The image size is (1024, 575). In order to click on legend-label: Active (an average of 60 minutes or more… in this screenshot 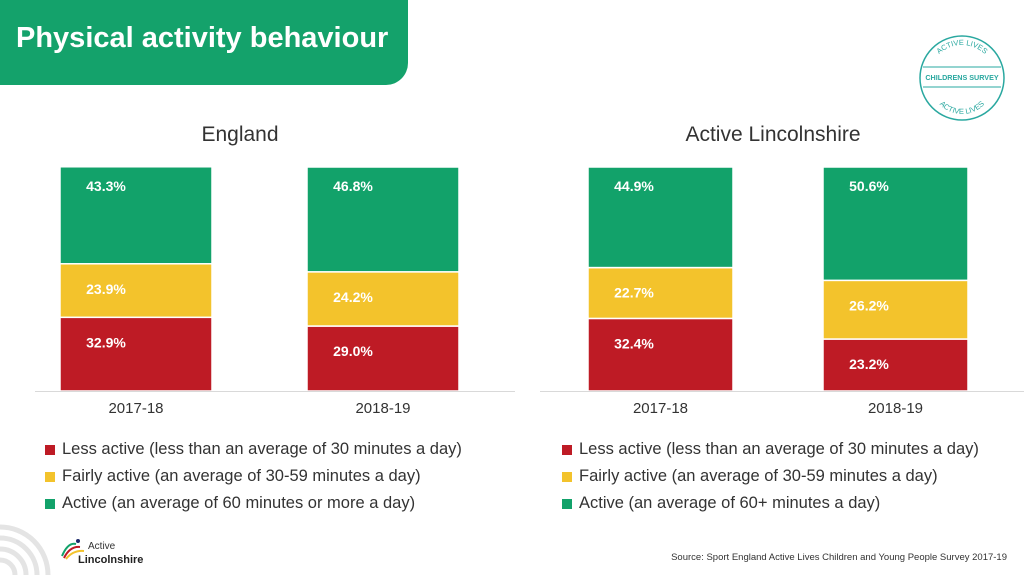, I will do `click(239, 503)`.